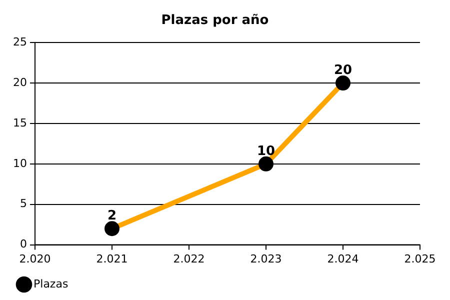 The image size is (450, 300). Describe the element at coordinates (19, 123) in the screenshot. I see `y-tick-label: 15` at that location.